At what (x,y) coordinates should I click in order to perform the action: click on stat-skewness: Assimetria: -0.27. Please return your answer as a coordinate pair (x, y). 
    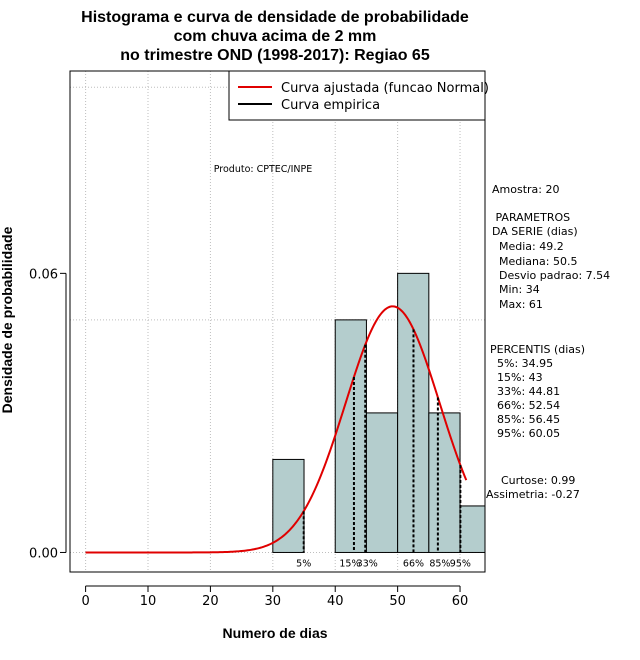
    Looking at the image, I should click on (533, 494).